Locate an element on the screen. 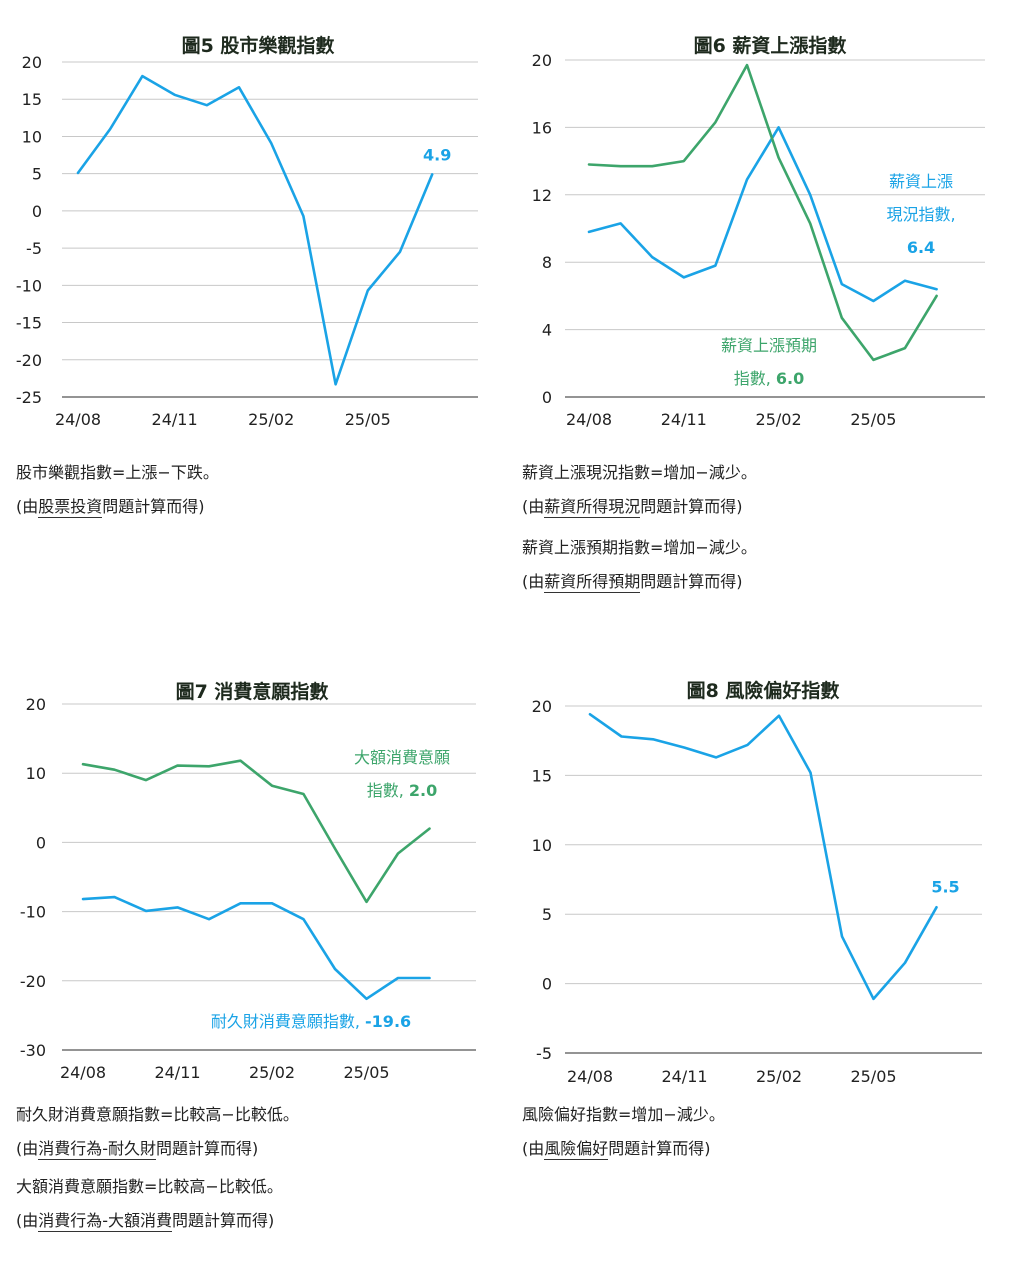  chart-note: (由消費行為-耐久財問題計算而得) is located at coordinates (137, 1149).